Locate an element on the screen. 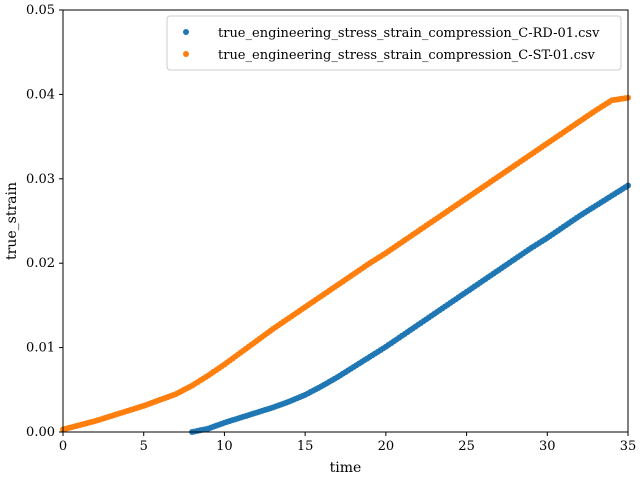 This screenshot has width=640, height=480. x-tick-label: 35 is located at coordinates (628, 446).